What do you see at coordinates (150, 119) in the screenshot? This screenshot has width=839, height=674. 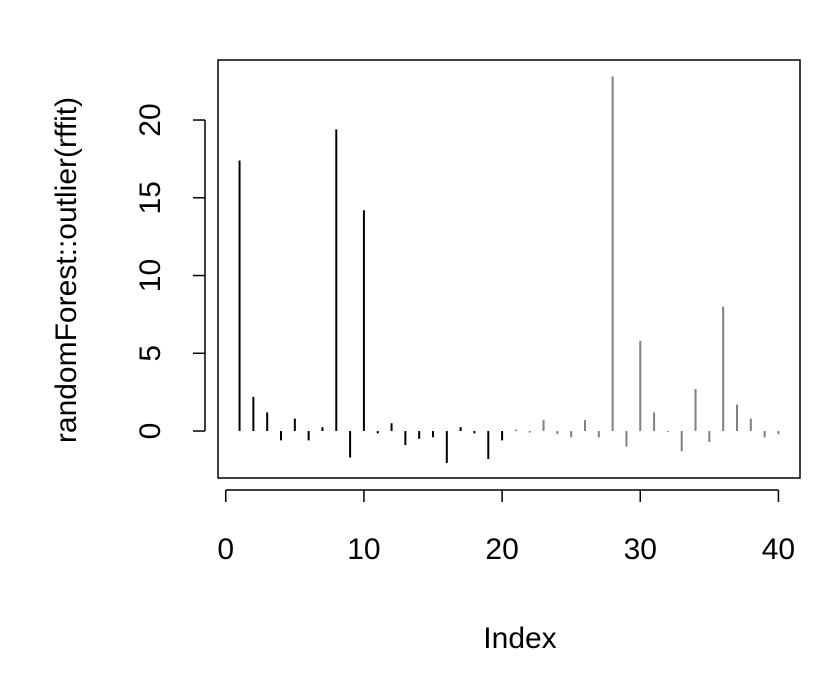 I see `y-tick-label: 20` at bounding box center [150, 119].